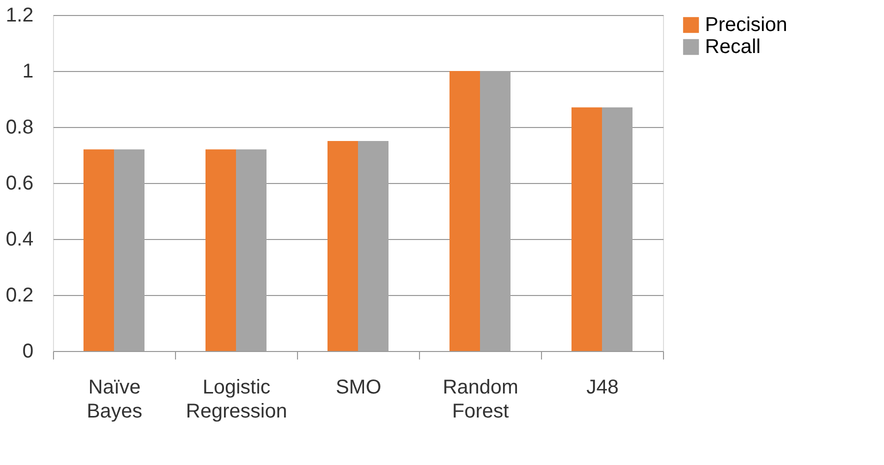  What do you see at coordinates (20, 127) in the screenshot?
I see `y-tick-label: 0.8` at bounding box center [20, 127].